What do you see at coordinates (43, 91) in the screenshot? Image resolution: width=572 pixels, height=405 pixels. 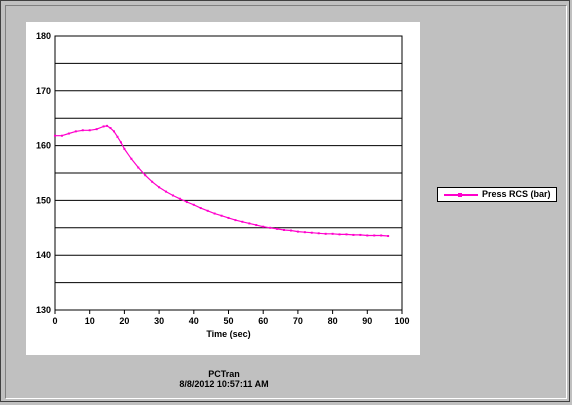 I see `y-tick-label: 170` at bounding box center [43, 91].